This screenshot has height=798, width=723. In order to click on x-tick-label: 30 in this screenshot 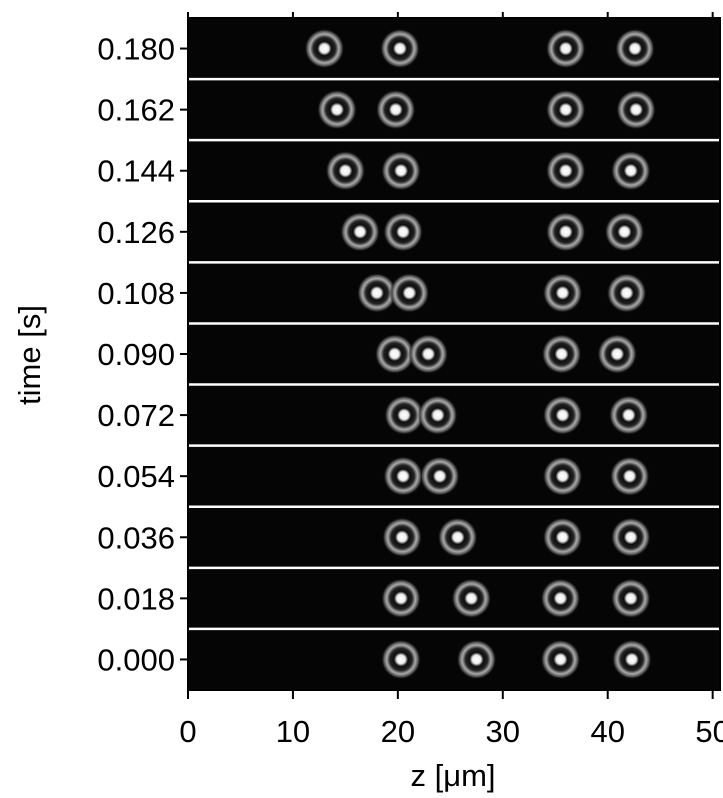, I will do `click(503, 731)`.